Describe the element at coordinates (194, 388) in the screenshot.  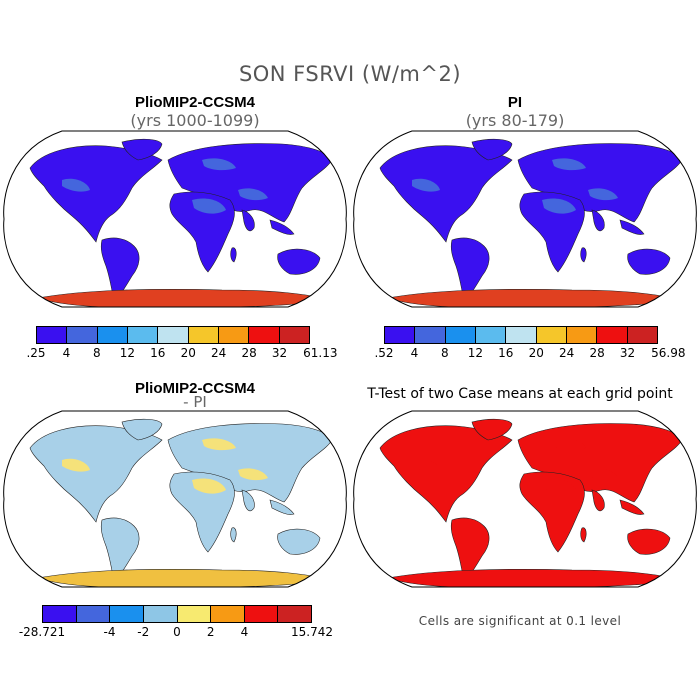
I see `panel-bottom-left-title: PlioMIP2-CCSM4` at that location.